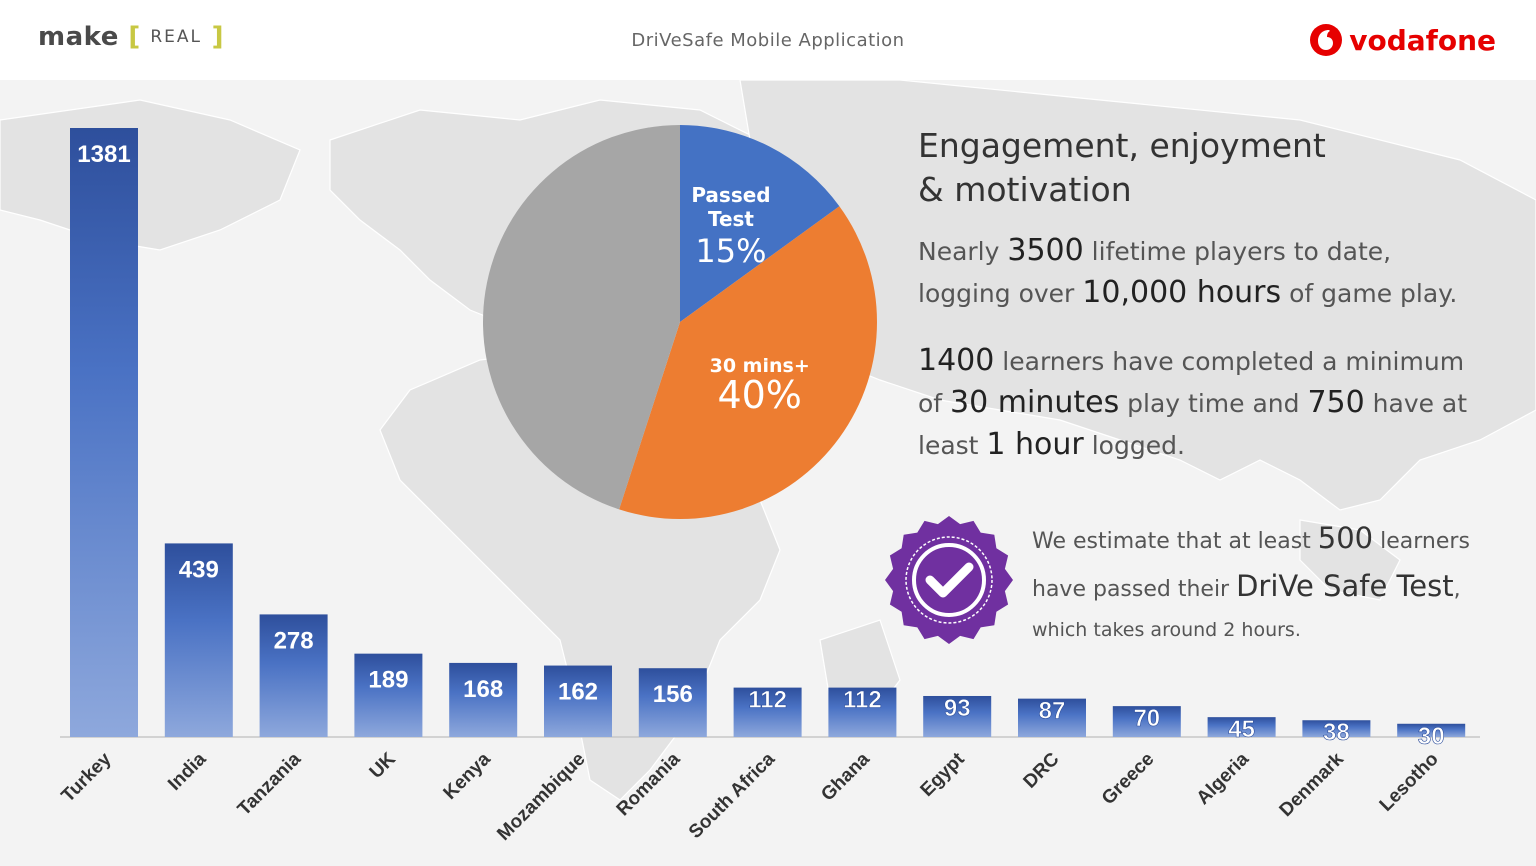 The width and height of the screenshot is (1536, 866). I want to click on category-label-algeria: Algeria, so click(1223, 778).